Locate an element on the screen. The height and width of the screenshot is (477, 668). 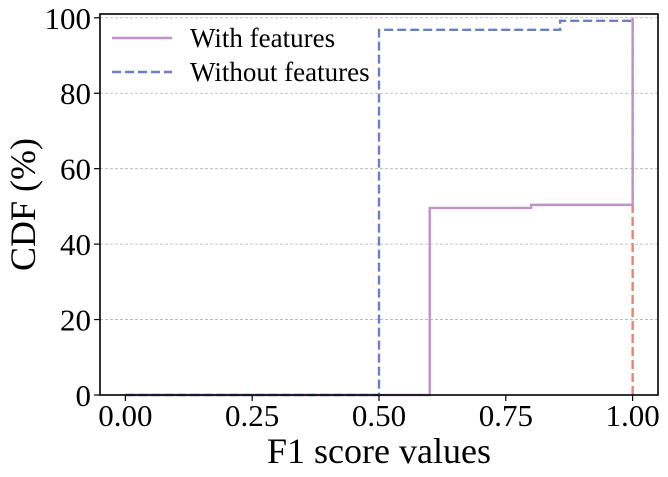
x-tick-label: 0.00 is located at coordinates (125, 415).